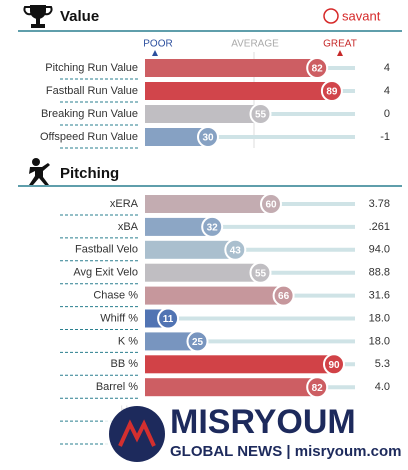 This screenshot has width=408, height=470. I want to click on row-label: Chase %, so click(115, 296).